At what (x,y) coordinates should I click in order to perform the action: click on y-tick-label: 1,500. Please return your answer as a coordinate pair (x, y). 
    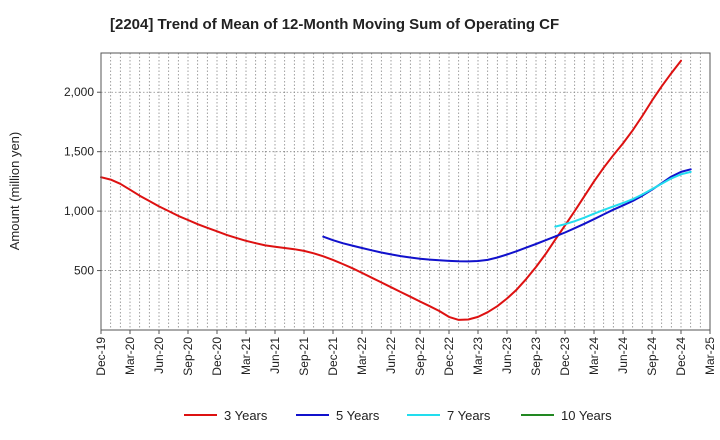
    Looking at the image, I should click on (79, 152).